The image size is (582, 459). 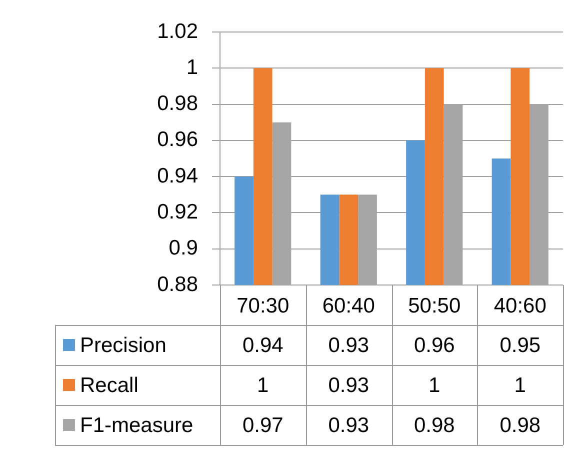 I want to click on x-tick-label: 60:40, so click(x=348, y=306).